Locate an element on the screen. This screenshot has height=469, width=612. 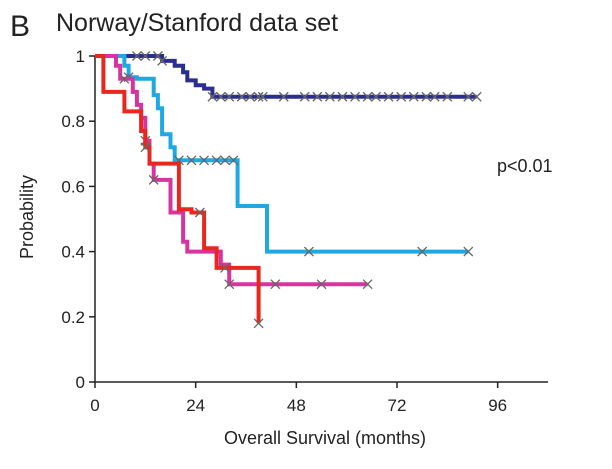
y-tick-label: 0.6 is located at coordinates (73, 186).